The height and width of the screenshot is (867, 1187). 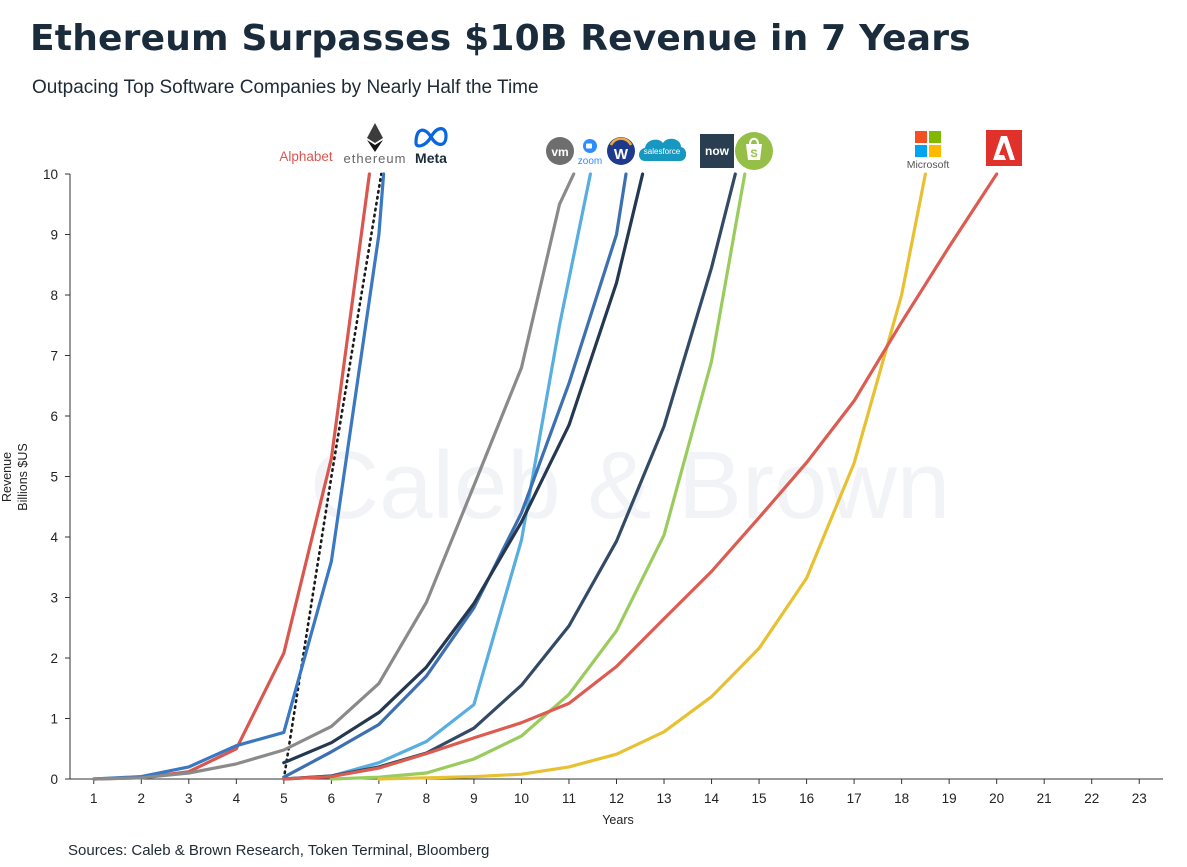 I want to click on x-tick-label: 23, so click(x=1139, y=798).